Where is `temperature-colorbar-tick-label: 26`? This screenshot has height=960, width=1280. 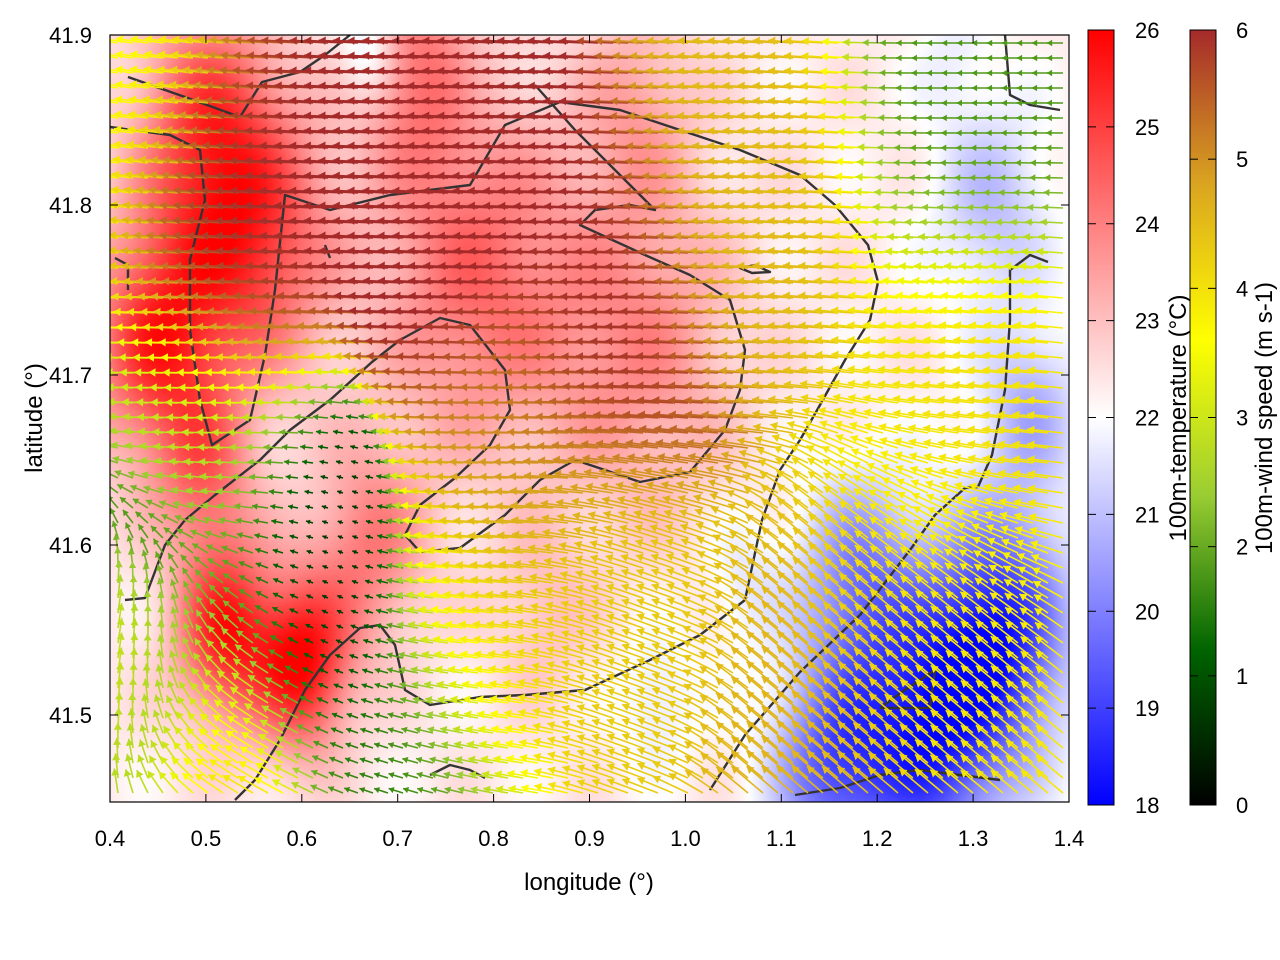 temperature-colorbar-tick-label: 26 is located at coordinates (1147, 30).